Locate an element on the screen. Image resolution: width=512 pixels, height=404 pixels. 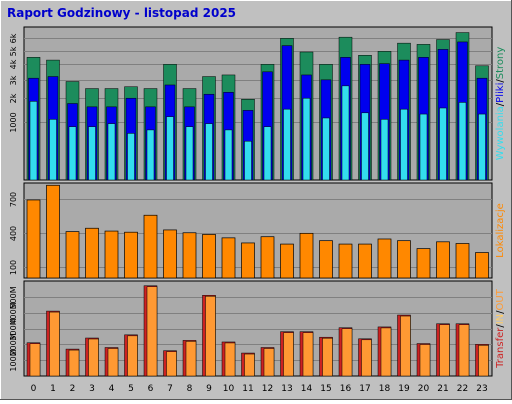
hits-ytick-label: 5k is located at coordinates (13, 51).